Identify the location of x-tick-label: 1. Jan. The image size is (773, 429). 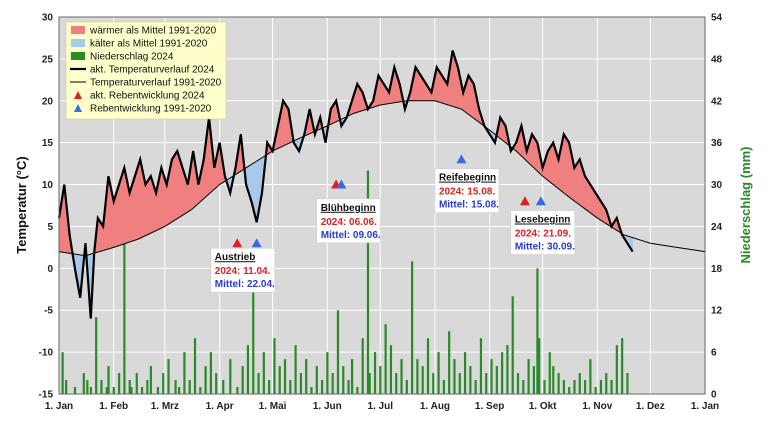
(705, 406).